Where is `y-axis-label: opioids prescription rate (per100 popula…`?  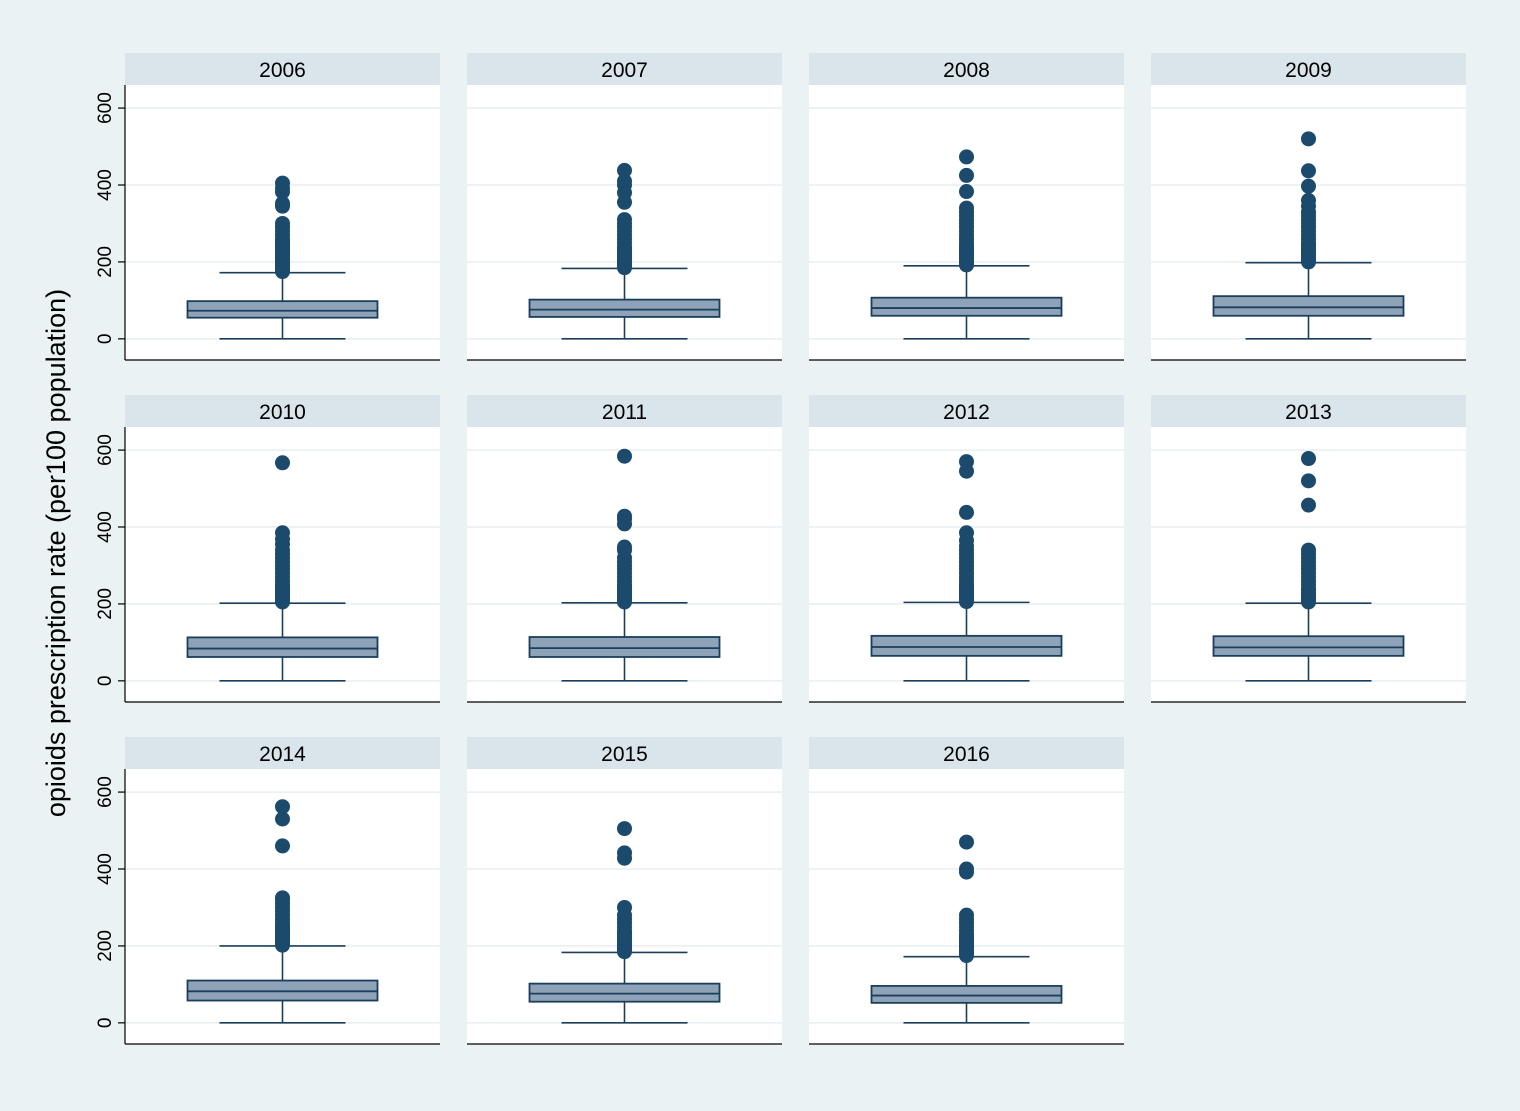
y-axis-label: opioids prescription rate (per100 popula… is located at coordinates (56, 553).